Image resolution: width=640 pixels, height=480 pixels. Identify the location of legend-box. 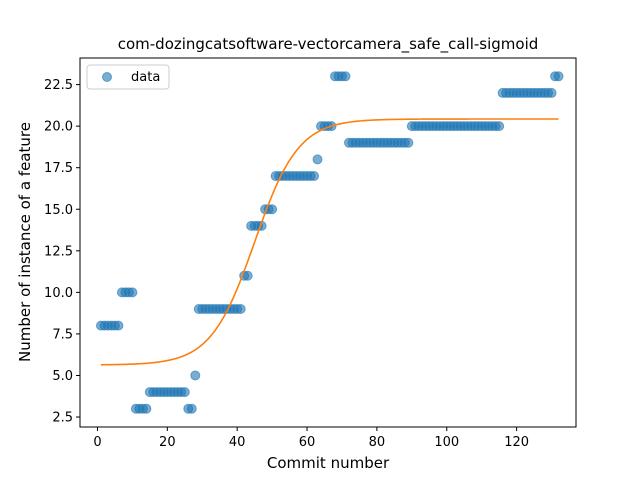
(128, 77).